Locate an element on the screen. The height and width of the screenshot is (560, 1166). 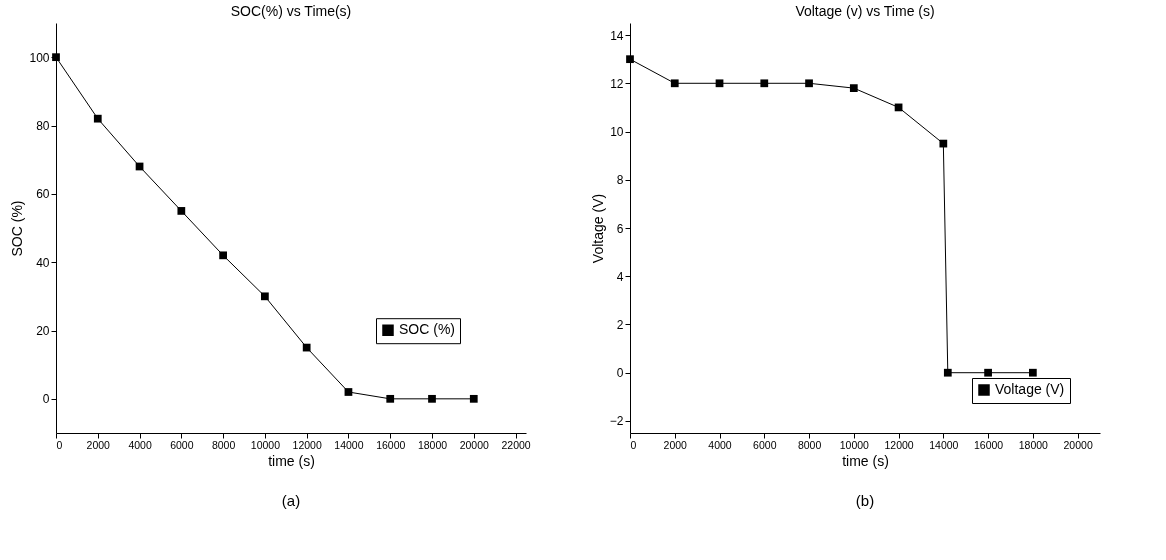
y-tick-label: 10 is located at coordinates (617, 132).